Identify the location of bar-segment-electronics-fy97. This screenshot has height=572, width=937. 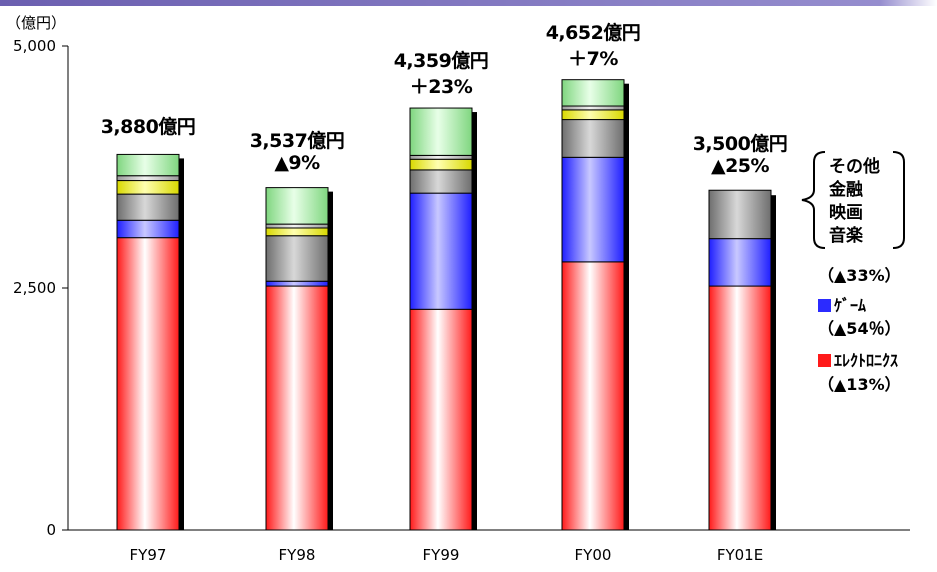
(148, 384).